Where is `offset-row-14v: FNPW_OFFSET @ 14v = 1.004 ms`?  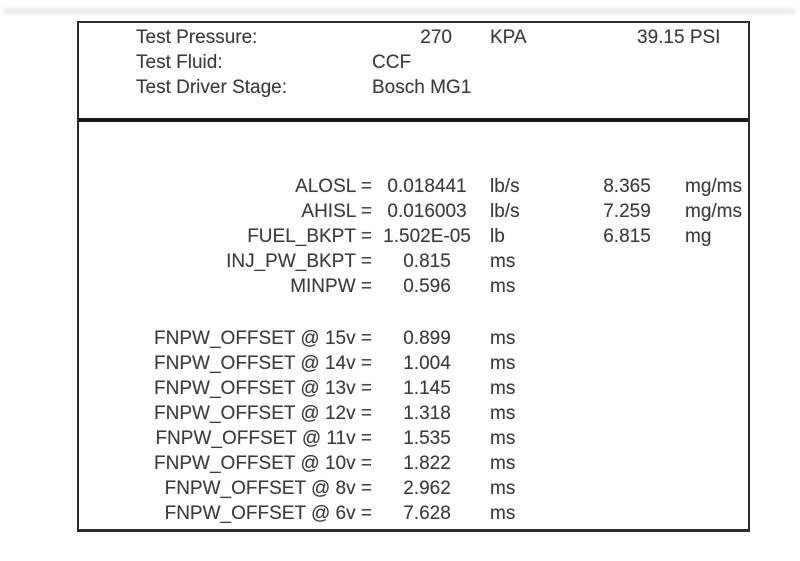 offset-row-14v: FNPW_OFFSET @ 14v = 1.004 ms is located at coordinates (413, 363).